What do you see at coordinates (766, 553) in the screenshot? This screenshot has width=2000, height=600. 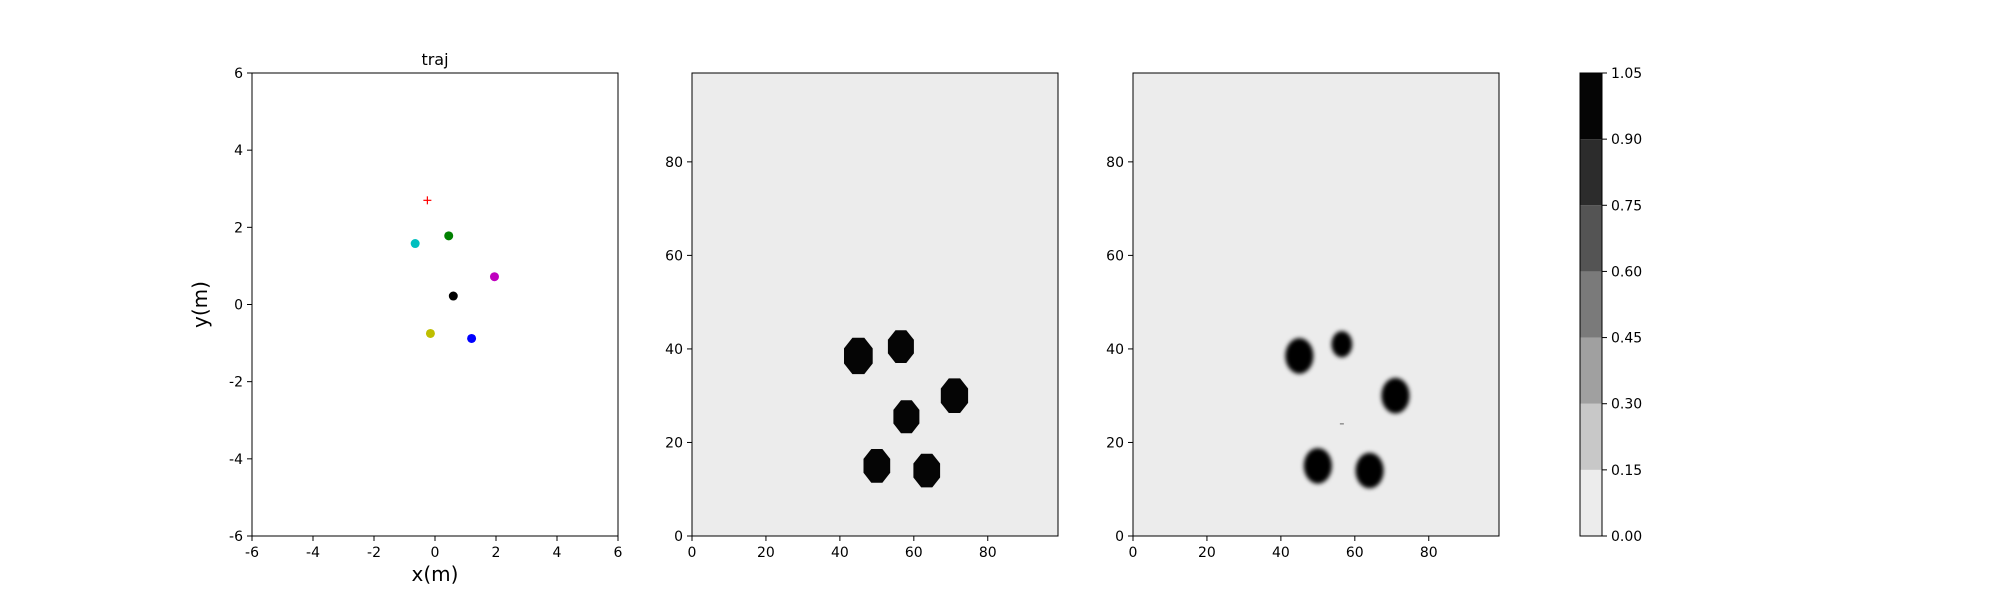 I see `map1-x-tick-label: 20` at bounding box center [766, 553].